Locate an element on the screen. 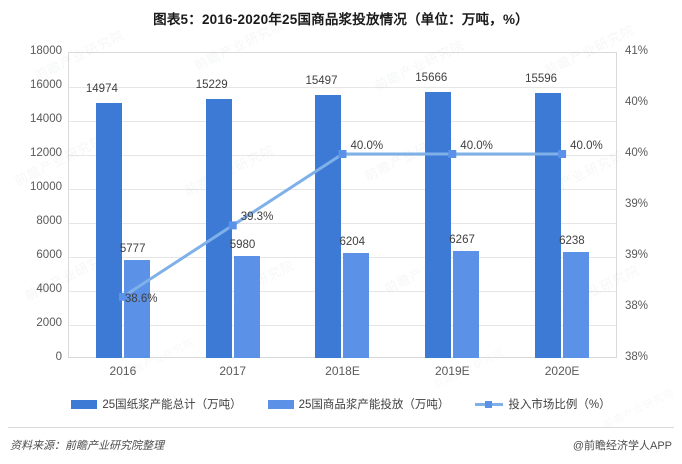 The width and height of the screenshot is (682, 464). bar-total-label: 15229 is located at coordinates (211, 85).